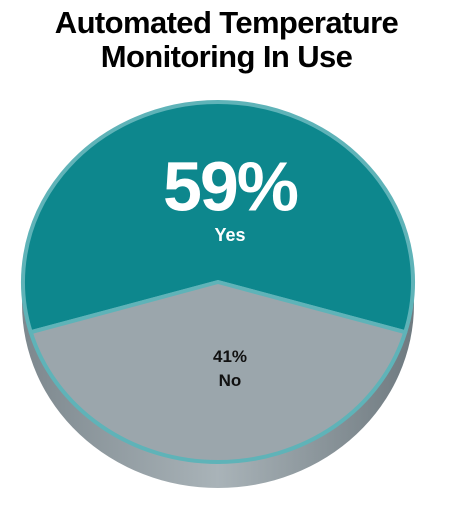  Describe the element at coordinates (231, 268) in the screenshot. I see `labels: 59%Yes 41% No` at that location.